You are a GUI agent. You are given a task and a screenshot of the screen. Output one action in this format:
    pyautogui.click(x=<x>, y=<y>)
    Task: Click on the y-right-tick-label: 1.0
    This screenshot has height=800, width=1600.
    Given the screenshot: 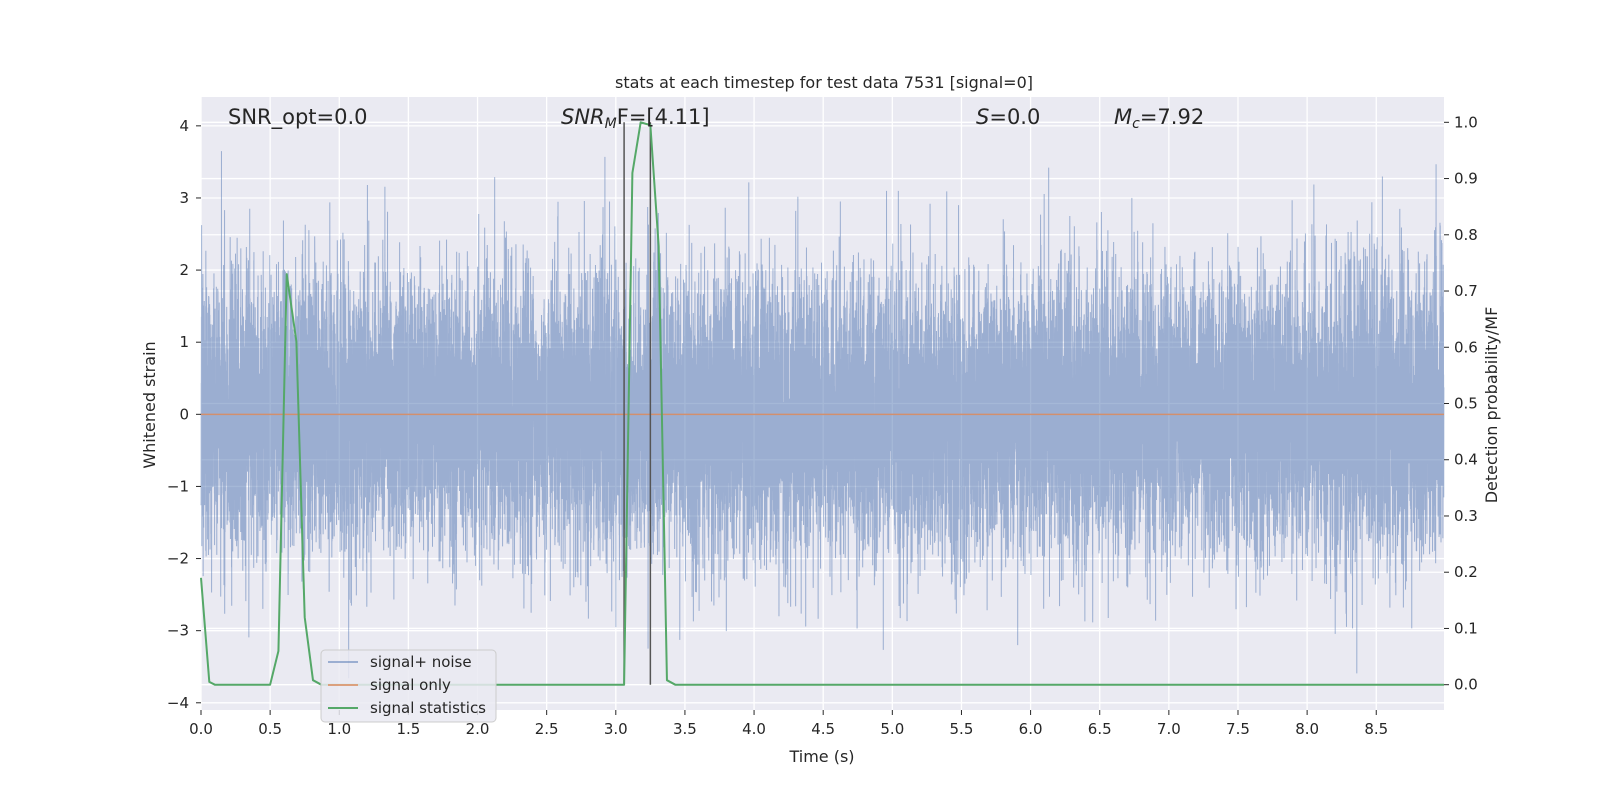 What is the action you would take?
    pyautogui.click(x=1466, y=122)
    